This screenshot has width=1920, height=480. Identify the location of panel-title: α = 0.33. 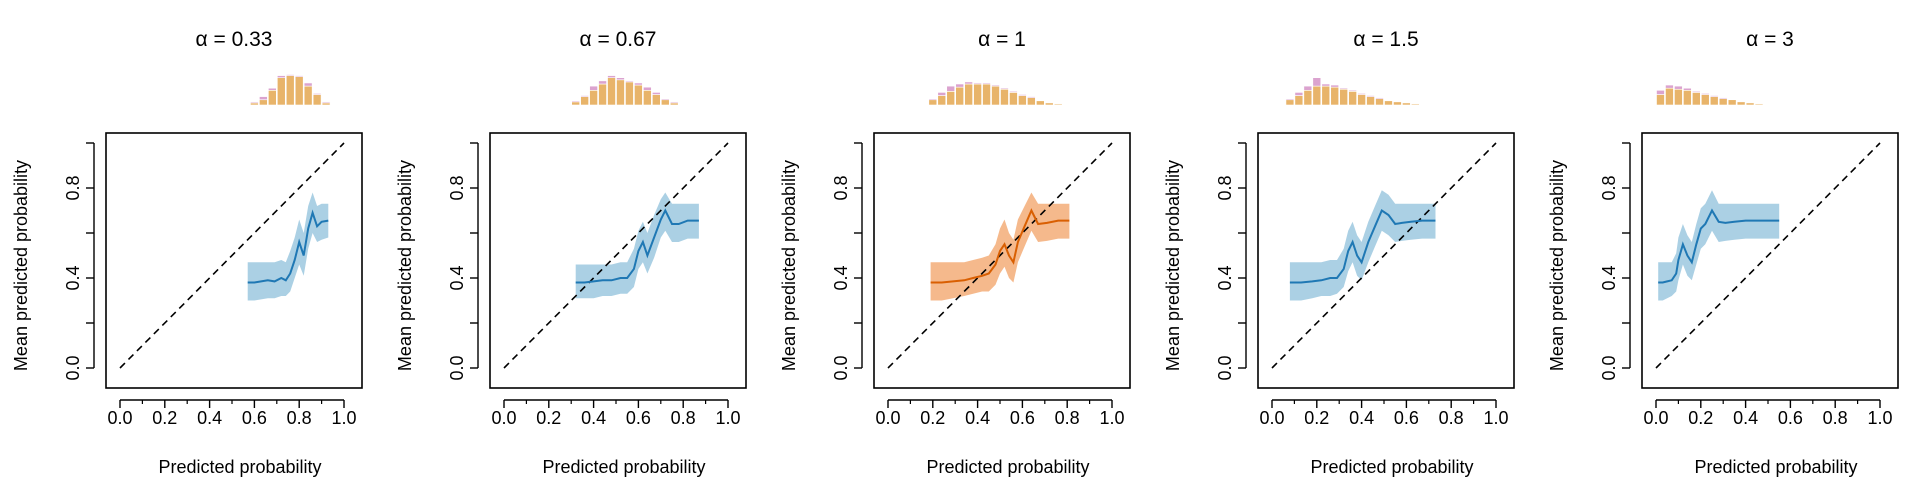
(234, 39).